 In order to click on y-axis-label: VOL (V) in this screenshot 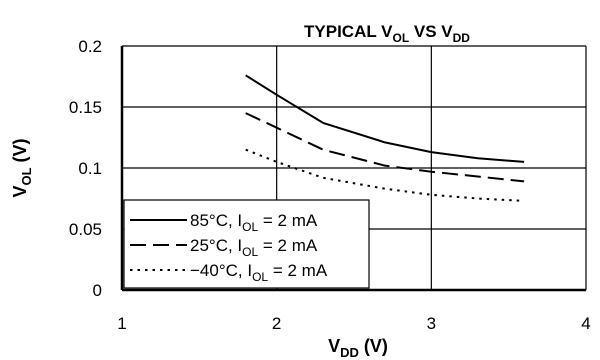, I will do `click(22, 167)`.